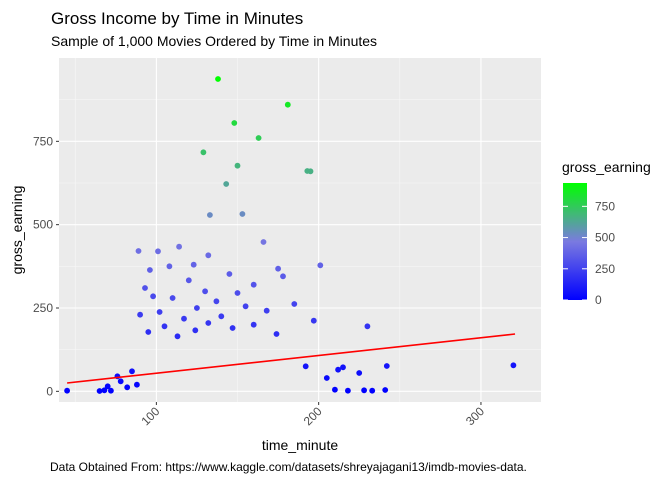 The height and width of the screenshot is (485, 672). What do you see at coordinates (300, 445) in the screenshot?
I see `x-axis-label: time_minute` at bounding box center [300, 445].